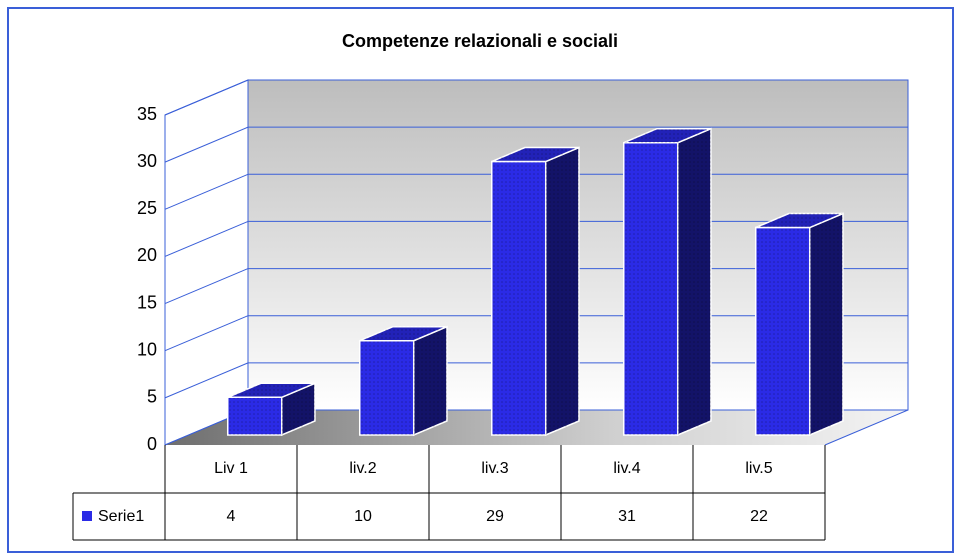 The height and width of the screenshot is (560, 961). Describe the element at coordinates (87, 516) in the screenshot. I see `legend-swatch` at that location.